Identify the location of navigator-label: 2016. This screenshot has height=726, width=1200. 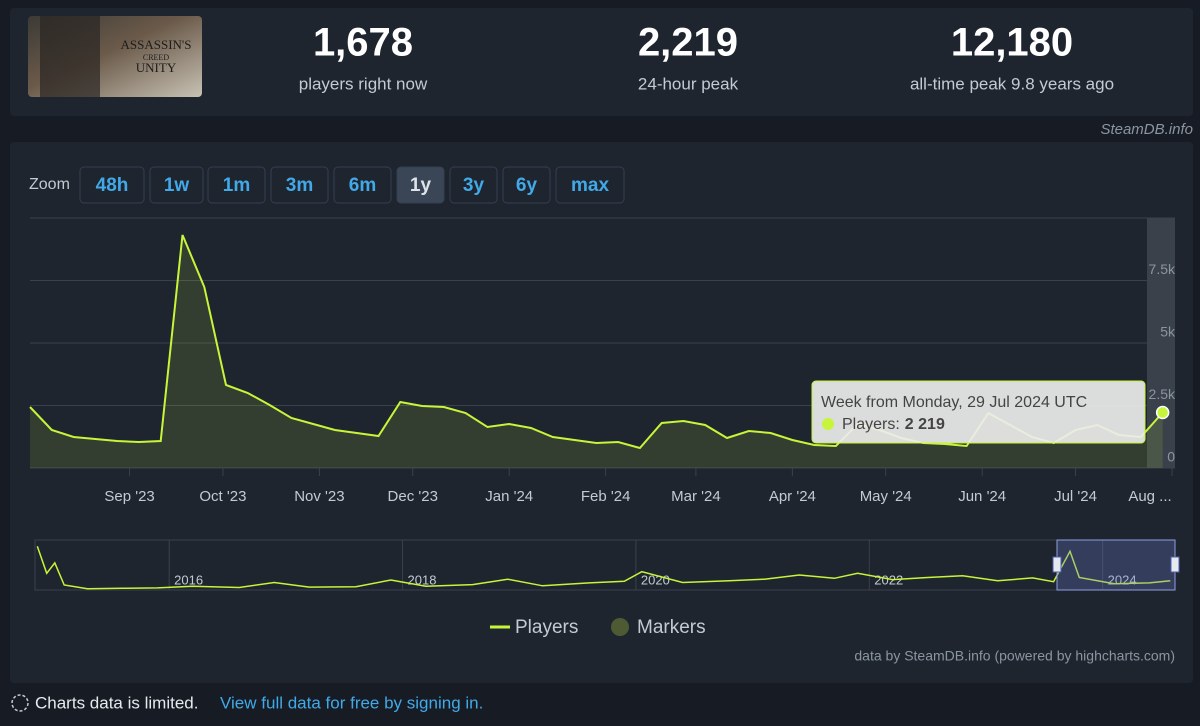
(188, 579).